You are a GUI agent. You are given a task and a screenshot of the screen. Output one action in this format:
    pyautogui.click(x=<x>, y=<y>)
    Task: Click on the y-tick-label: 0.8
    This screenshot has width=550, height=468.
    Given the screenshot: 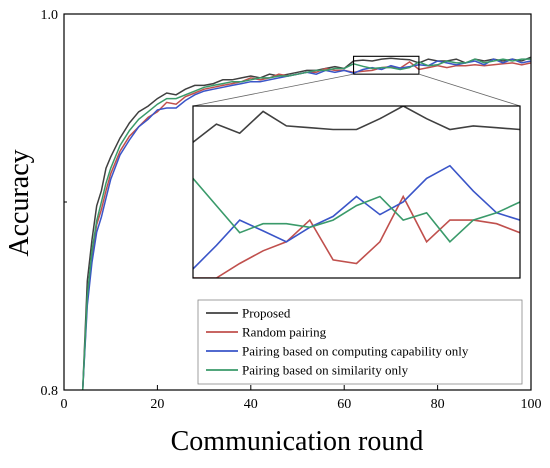 What is the action you would take?
    pyautogui.click(x=50, y=391)
    